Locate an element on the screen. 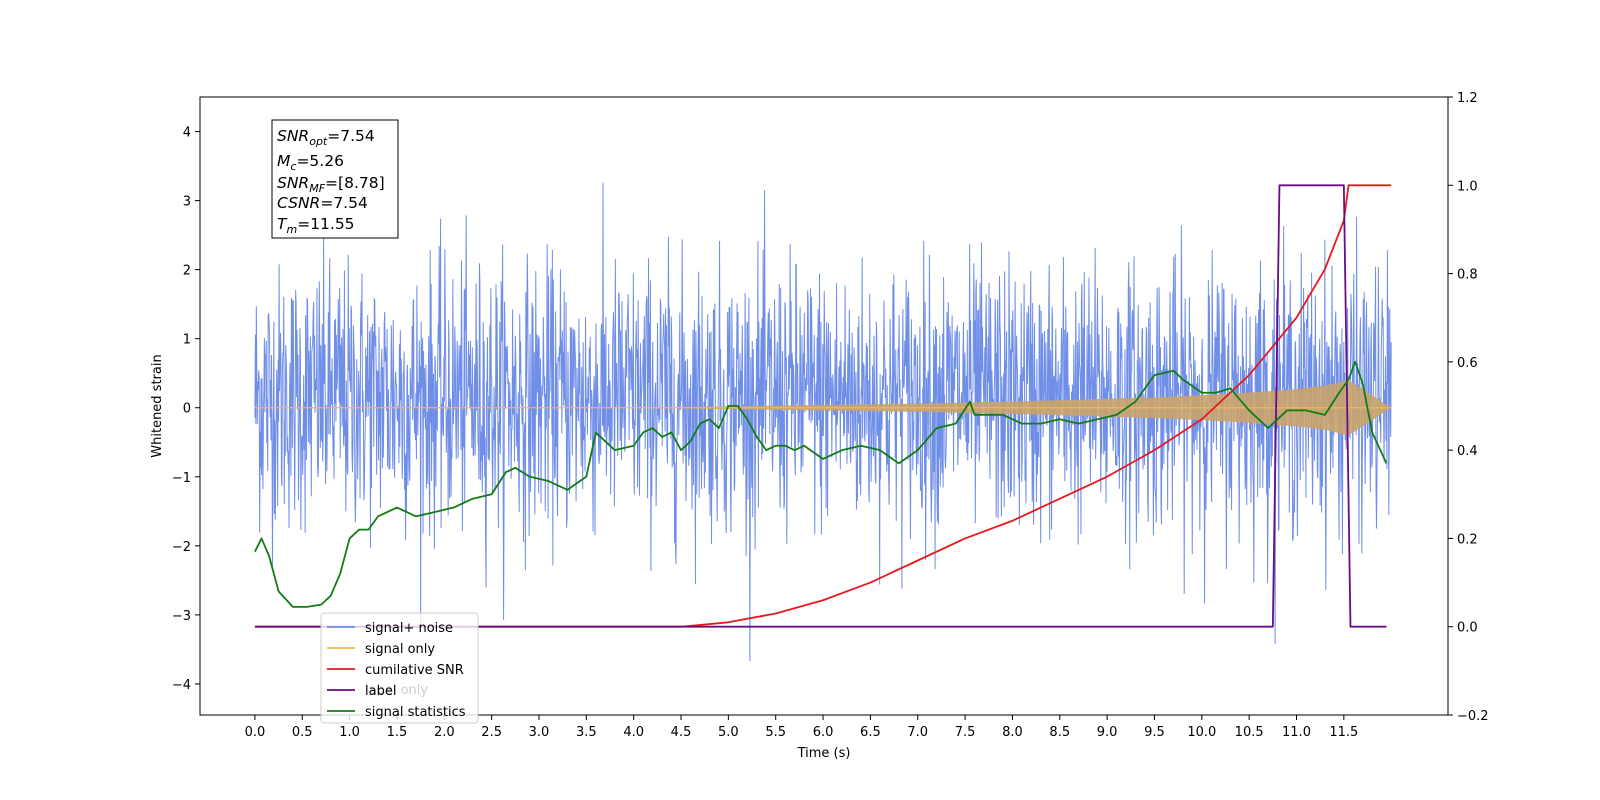 This screenshot has width=1600, height=800. x-tick-label: 6.5 is located at coordinates (870, 732).